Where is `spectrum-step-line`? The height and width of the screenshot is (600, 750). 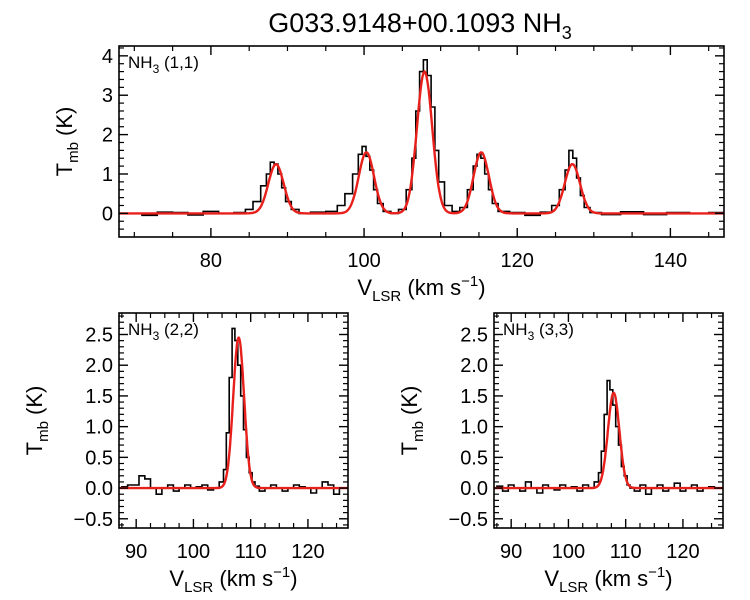 spectrum-step-line is located at coordinates (608, 437).